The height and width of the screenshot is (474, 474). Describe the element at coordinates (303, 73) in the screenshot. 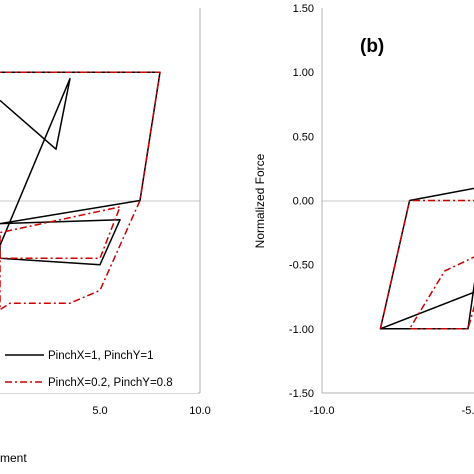

I see `panel-b-y-tick-label: 1.00` at that location.